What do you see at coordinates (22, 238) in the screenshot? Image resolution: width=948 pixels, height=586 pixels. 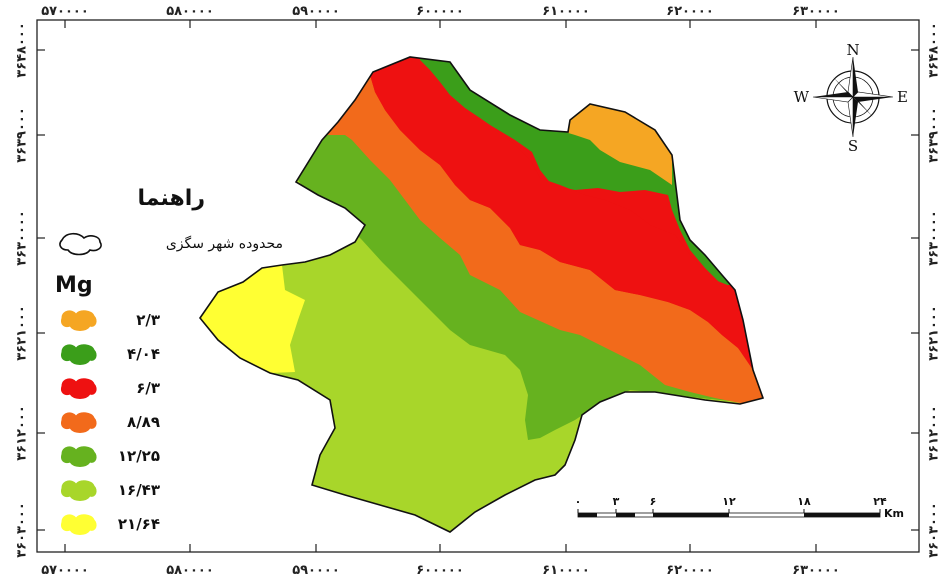 I see `y-tick-label-left: ۳۶۳۰۰۰۰` at bounding box center [22, 238].